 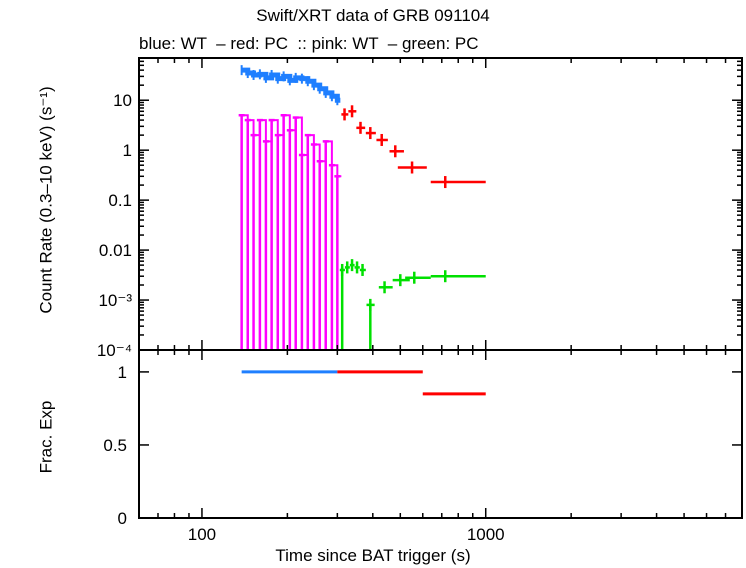 I want to click on x-tick-label: 100, so click(x=202, y=534).